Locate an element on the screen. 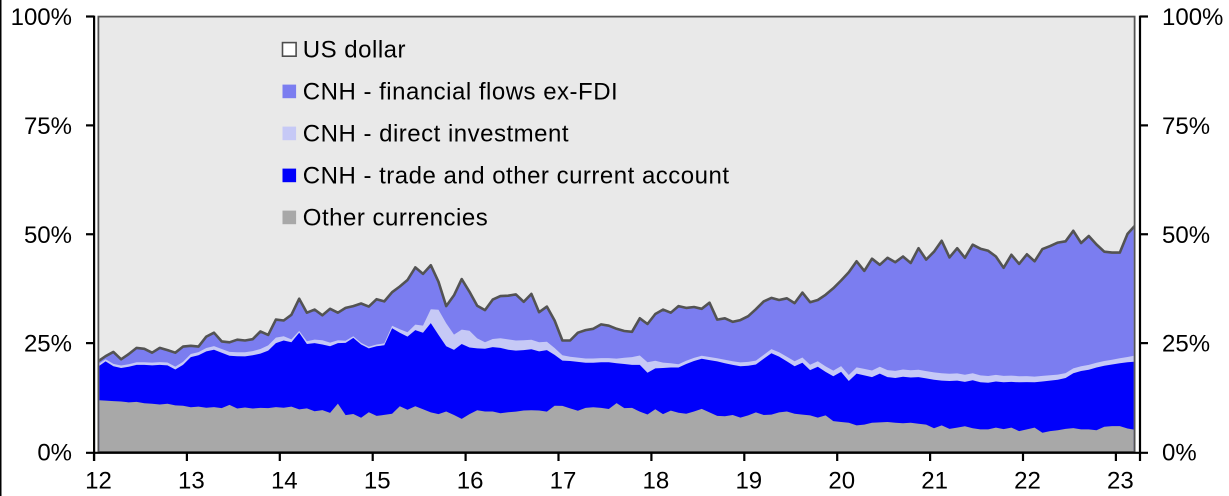  svg-text: 12 is located at coordinates (98, 481).